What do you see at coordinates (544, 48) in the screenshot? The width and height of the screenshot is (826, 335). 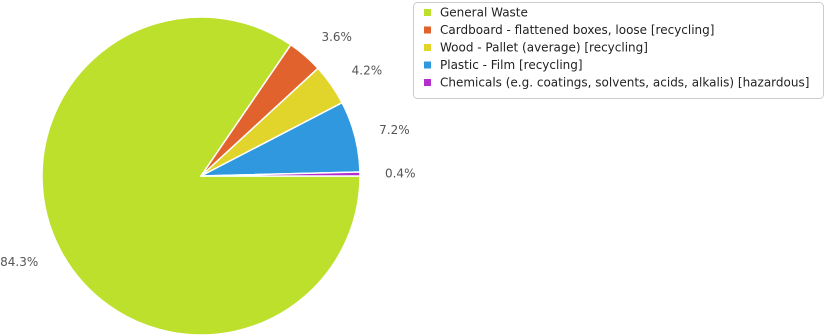 I see `legend-label: Wood - Pallet (average) [recycling]` at bounding box center [544, 48].